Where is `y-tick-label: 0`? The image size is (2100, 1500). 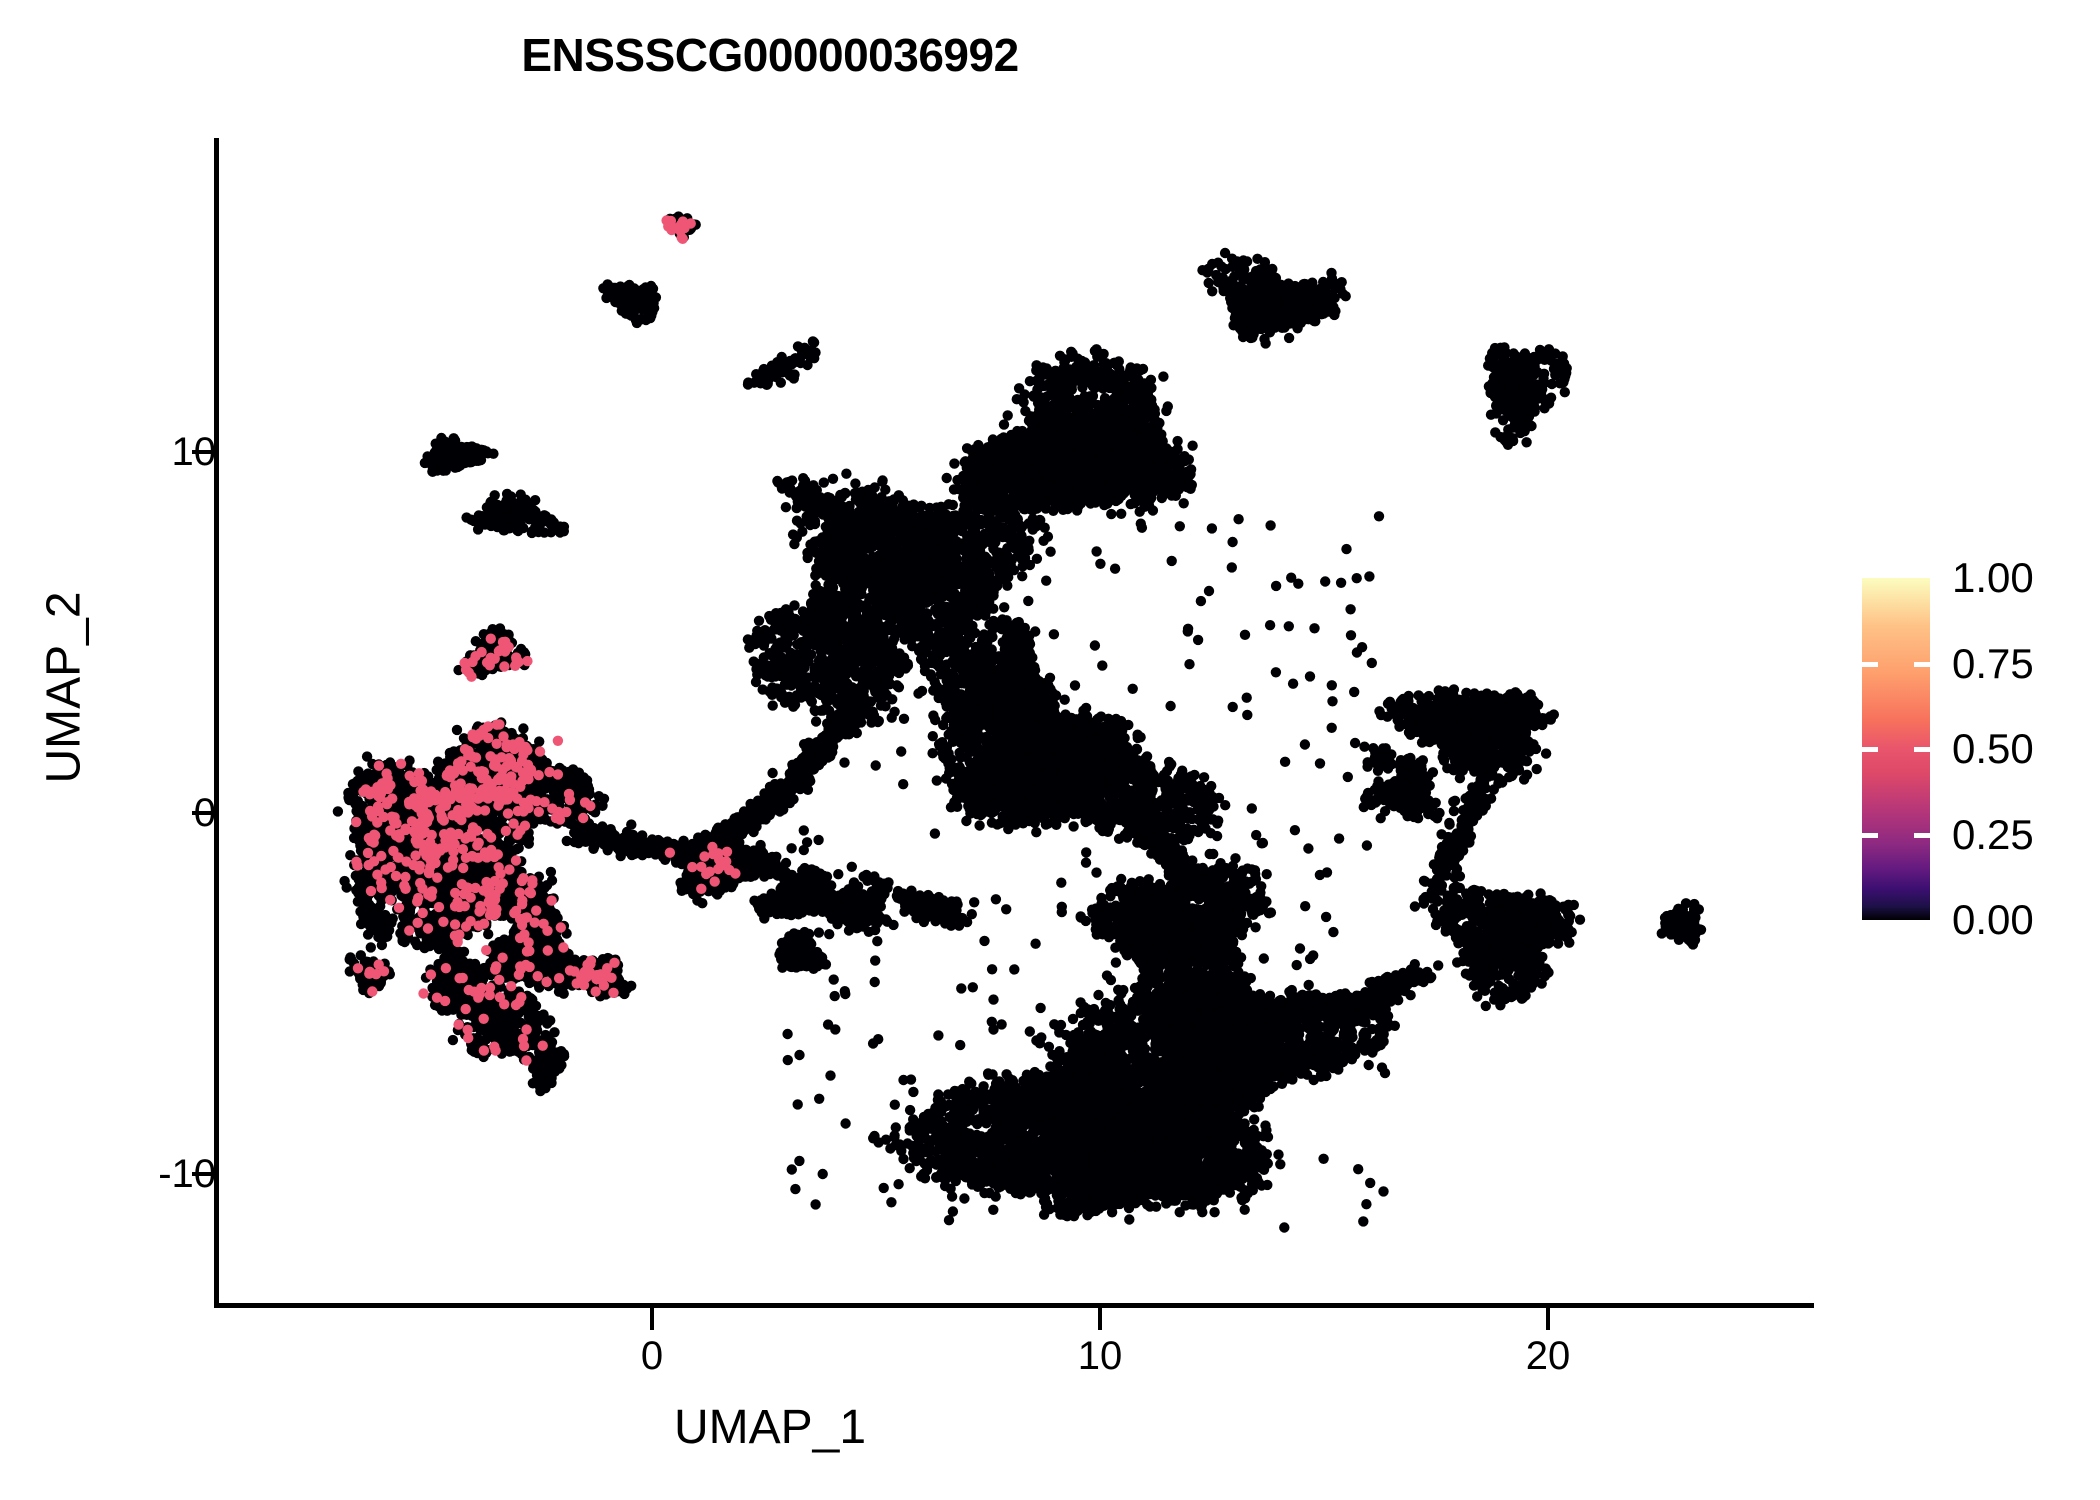 y-tick-label: 0 is located at coordinates (205, 813).